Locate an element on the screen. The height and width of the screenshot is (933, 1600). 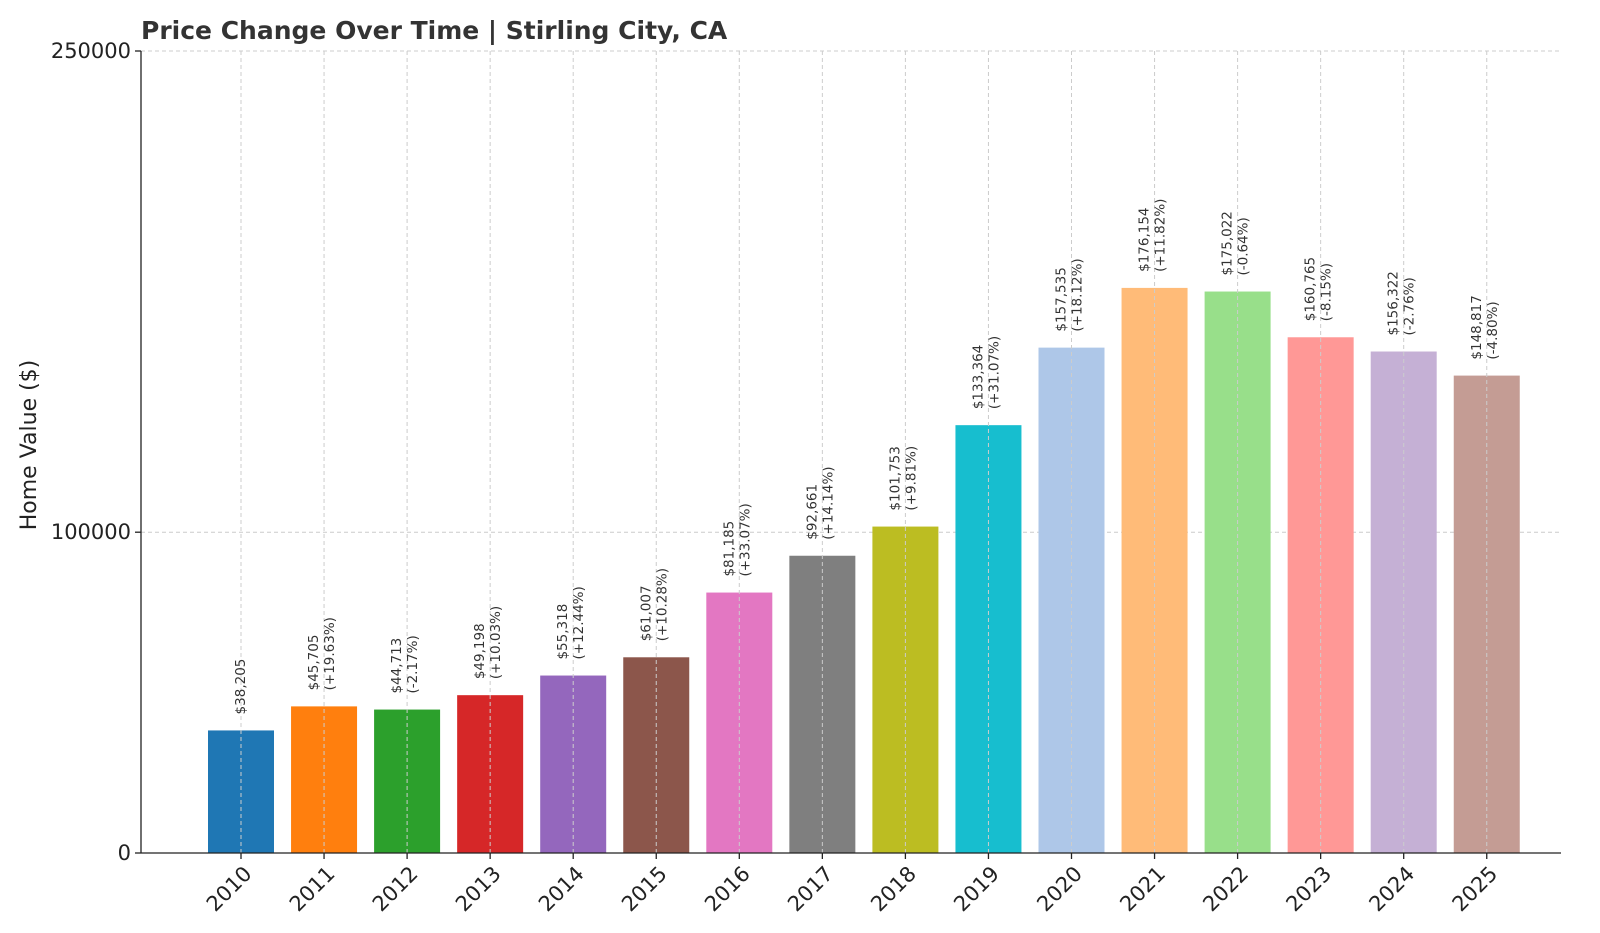
change-label: (+10.03%) is located at coordinates (496, 642).